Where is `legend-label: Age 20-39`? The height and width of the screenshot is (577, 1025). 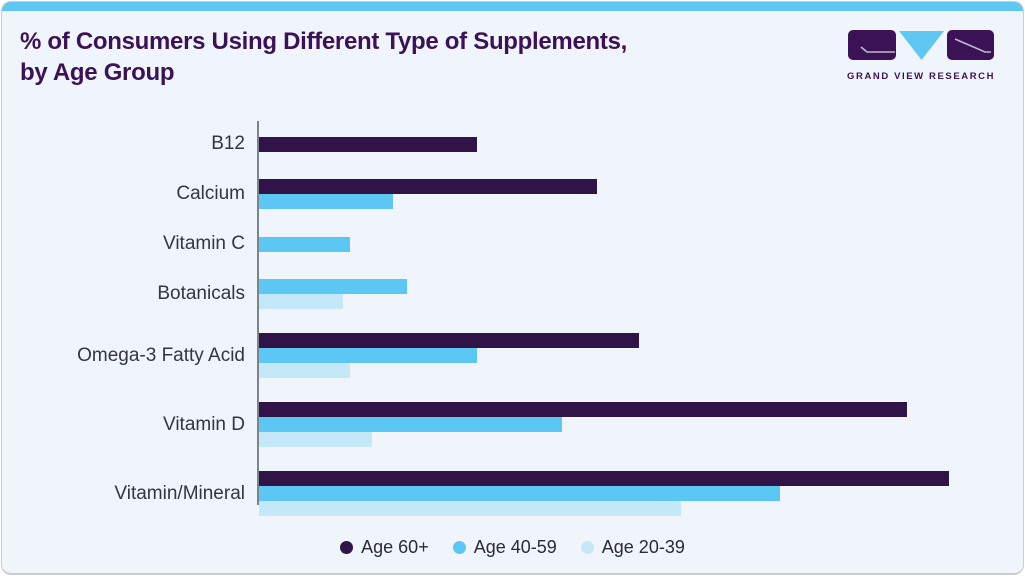 legend-label: Age 20-39 is located at coordinates (643, 547).